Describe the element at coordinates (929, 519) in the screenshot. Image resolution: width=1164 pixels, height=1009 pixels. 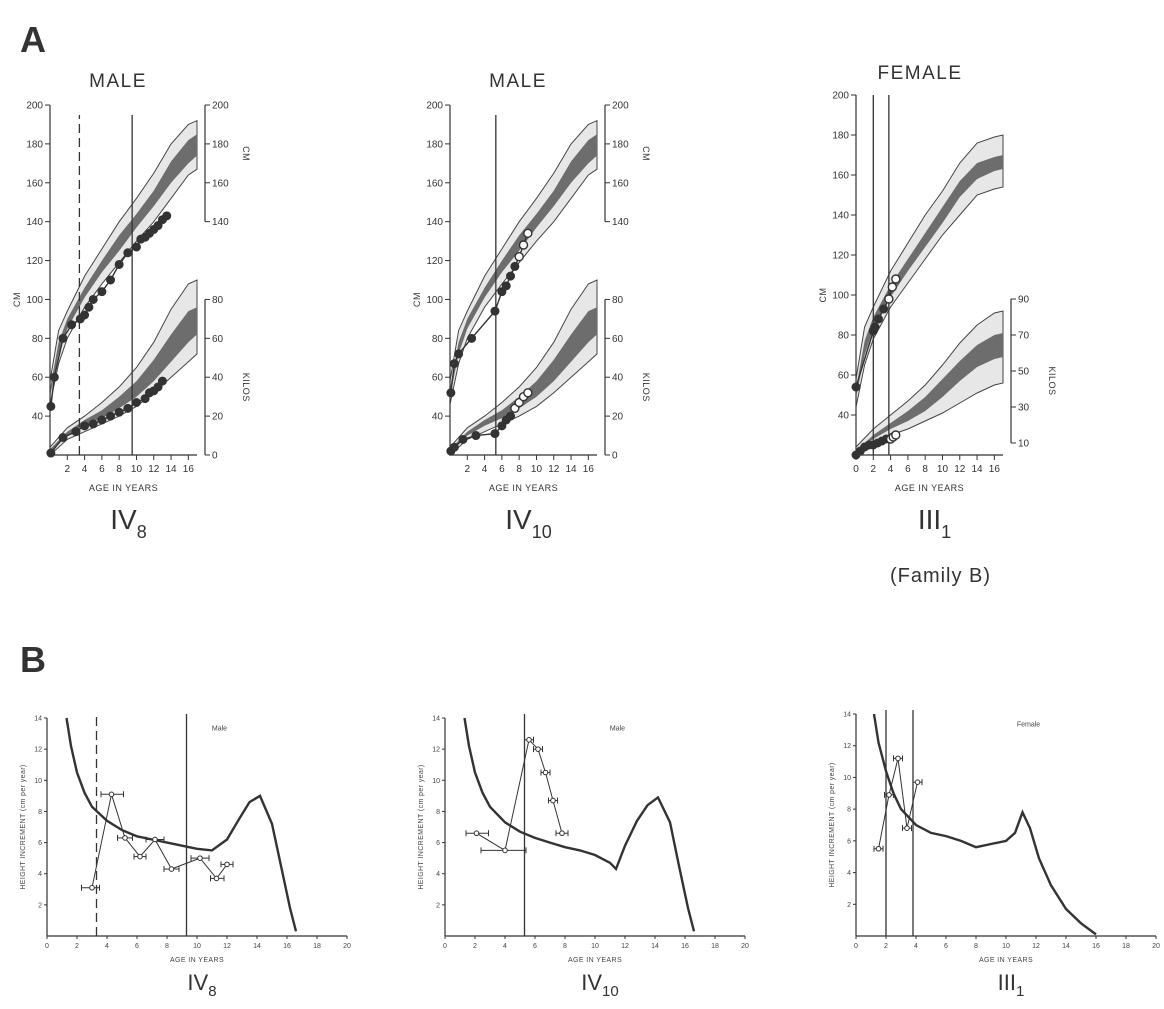
I see `subject-label-main: III` at that location.